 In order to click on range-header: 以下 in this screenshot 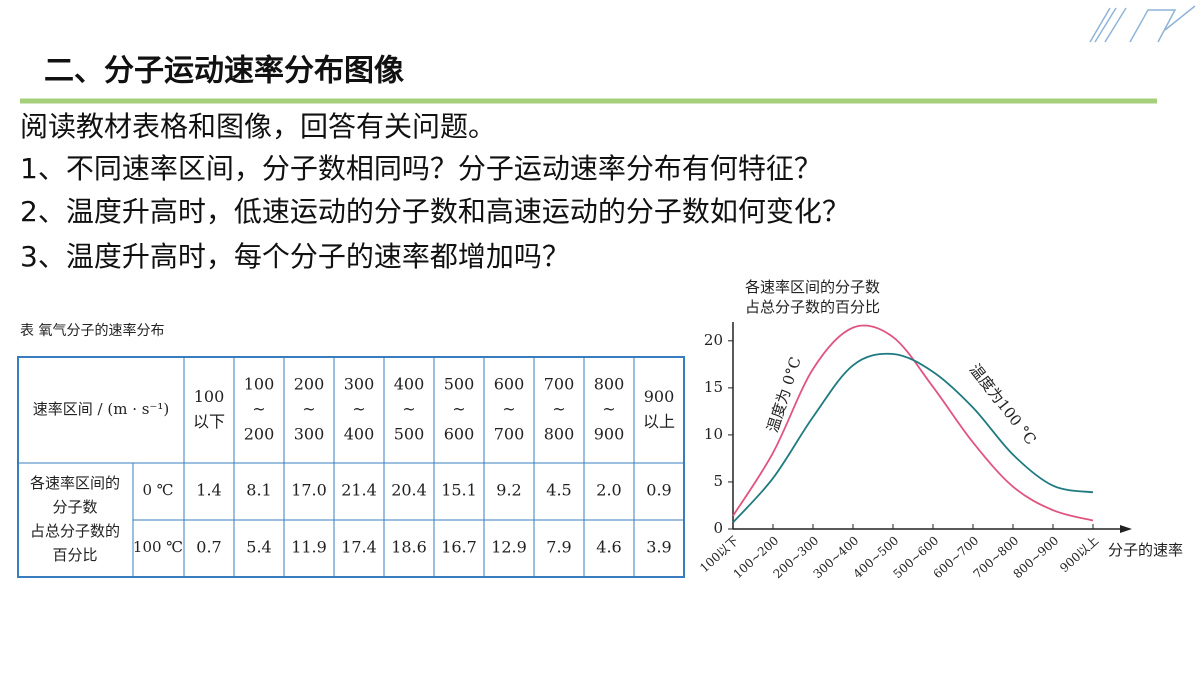, I will do `click(209, 421)`.